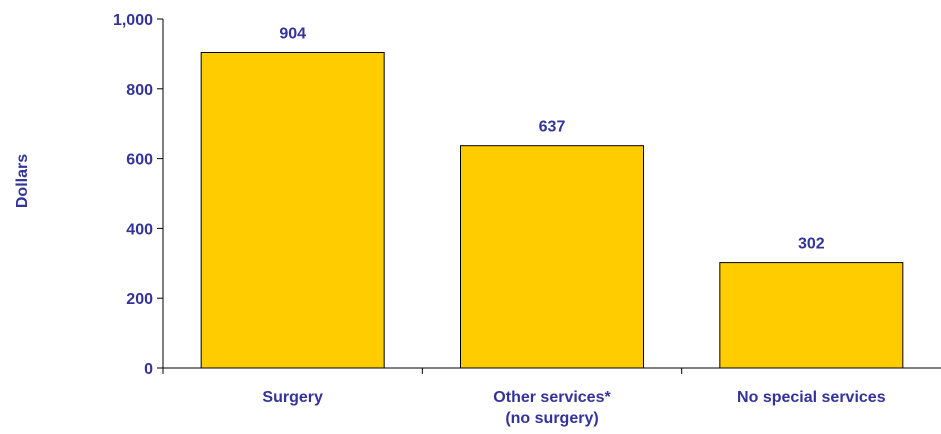 The height and width of the screenshot is (434, 941). What do you see at coordinates (551, 418) in the screenshot?
I see `x-category-label: (no surgery)` at bounding box center [551, 418].